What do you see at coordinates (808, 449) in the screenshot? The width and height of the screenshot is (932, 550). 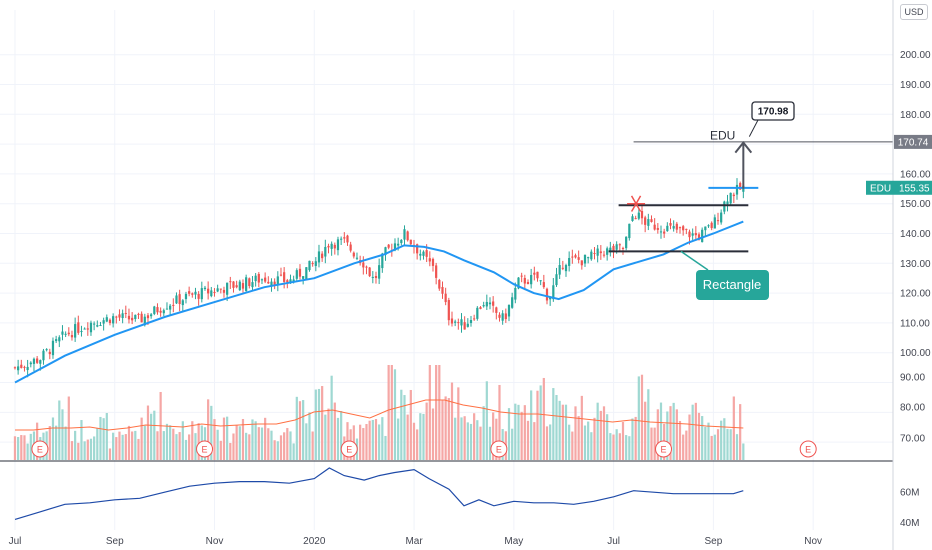 I see `earnings-marker: E` at bounding box center [808, 449].